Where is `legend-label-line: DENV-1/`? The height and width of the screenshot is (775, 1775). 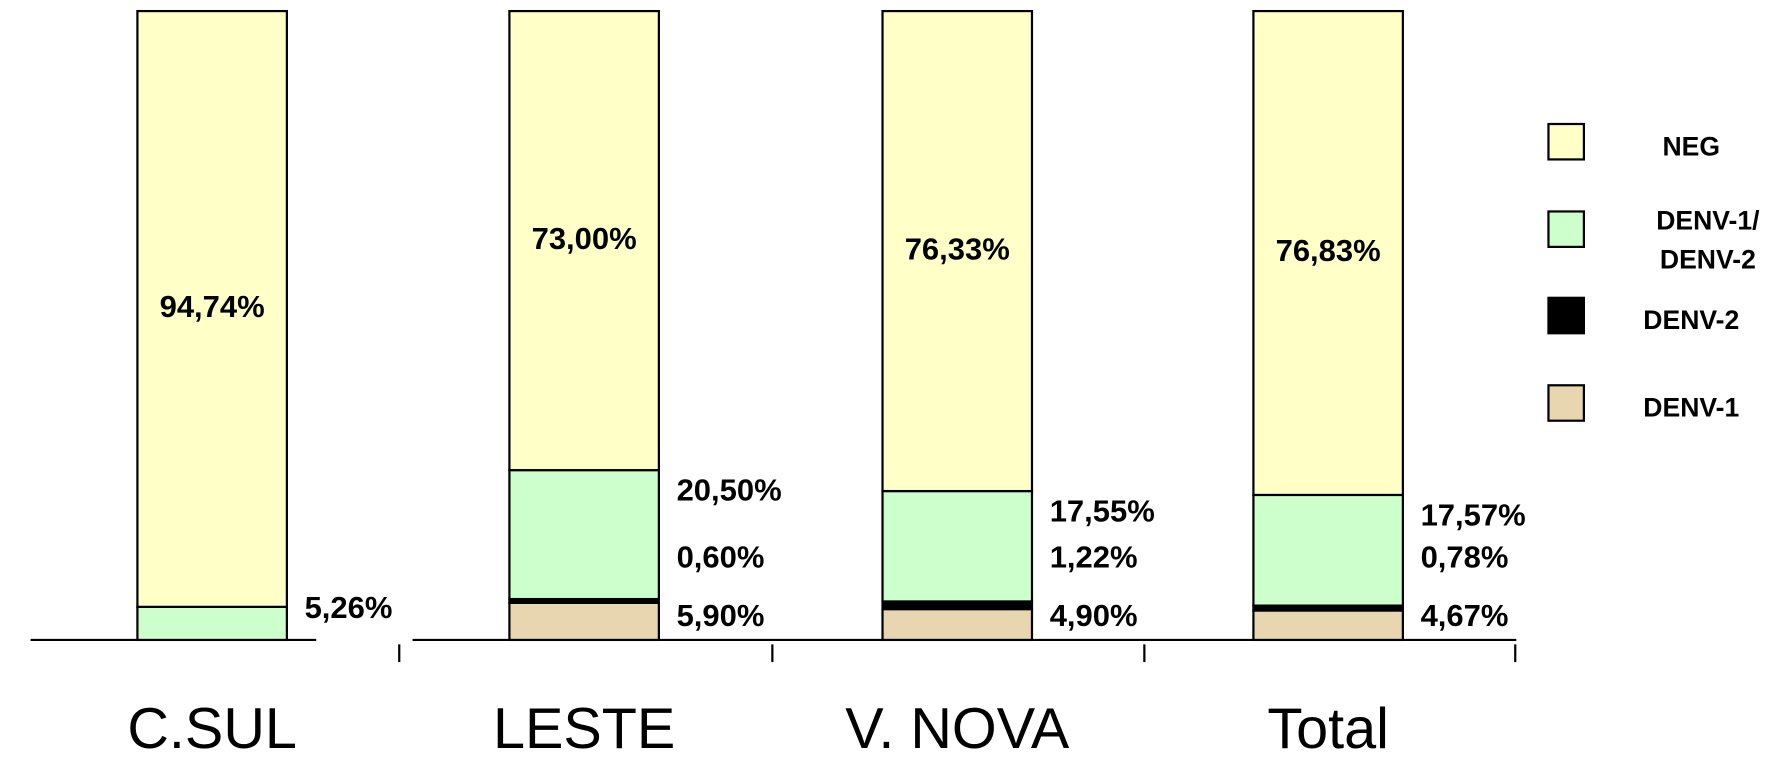
legend-label-line: DENV-1/ is located at coordinates (1708, 221).